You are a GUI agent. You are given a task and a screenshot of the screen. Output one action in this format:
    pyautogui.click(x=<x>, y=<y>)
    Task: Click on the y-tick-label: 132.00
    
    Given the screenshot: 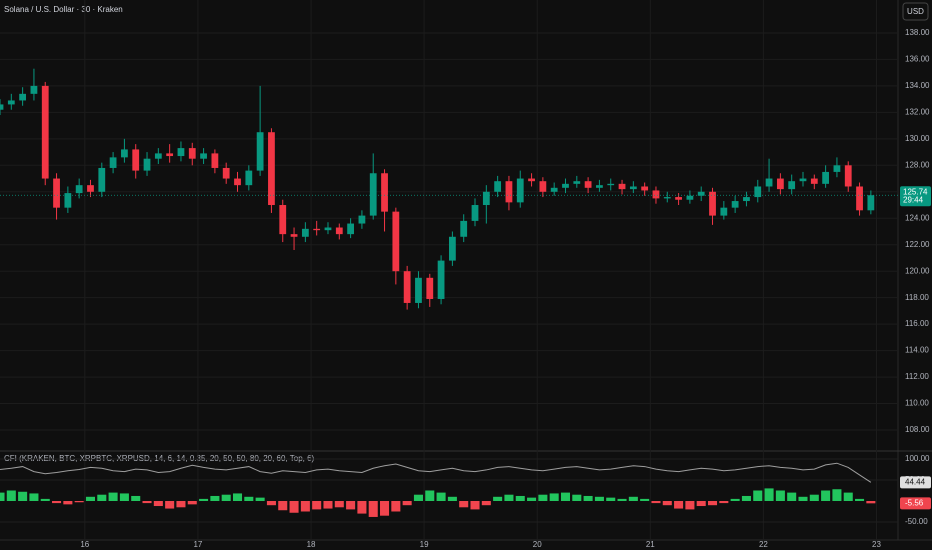 What is the action you would take?
    pyautogui.click(x=917, y=111)
    